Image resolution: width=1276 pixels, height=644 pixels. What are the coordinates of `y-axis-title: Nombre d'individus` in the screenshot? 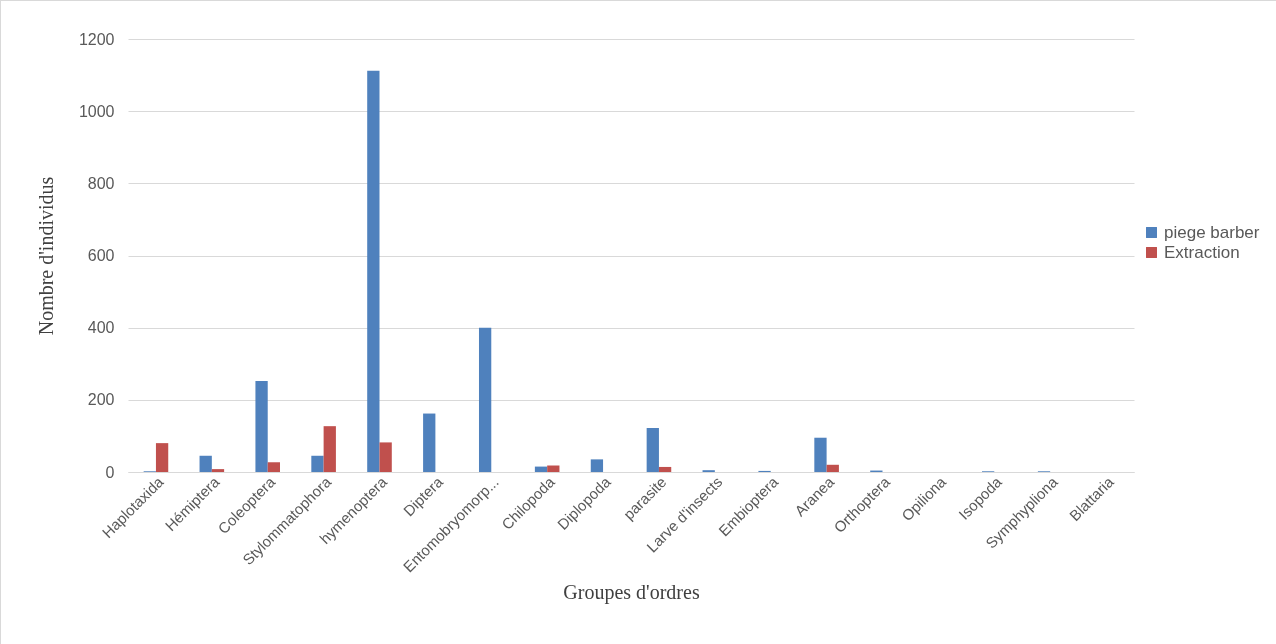 It's located at (45, 256).